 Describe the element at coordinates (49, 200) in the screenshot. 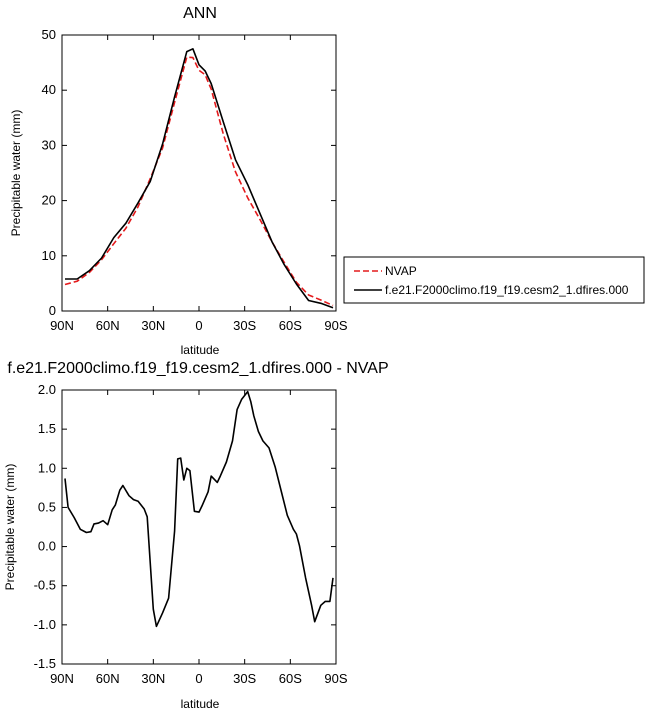

I see `y-tick-label: 20` at that location.